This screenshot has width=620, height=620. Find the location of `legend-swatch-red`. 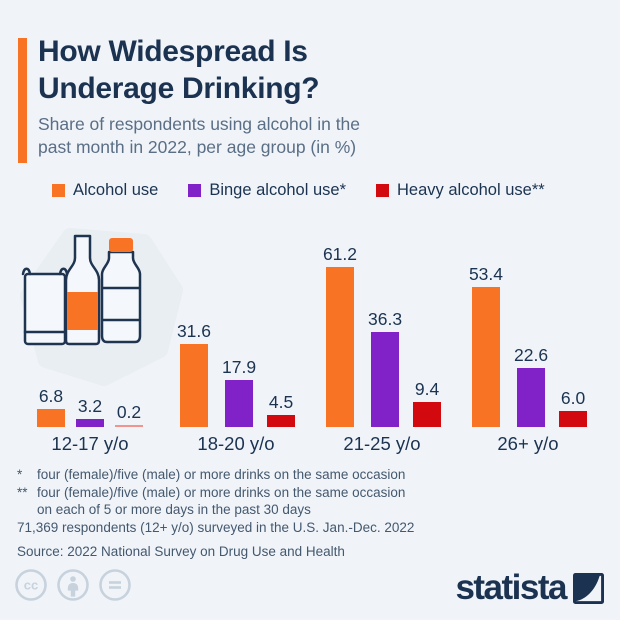

legend-swatch-red is located at coordinates (382, 190).